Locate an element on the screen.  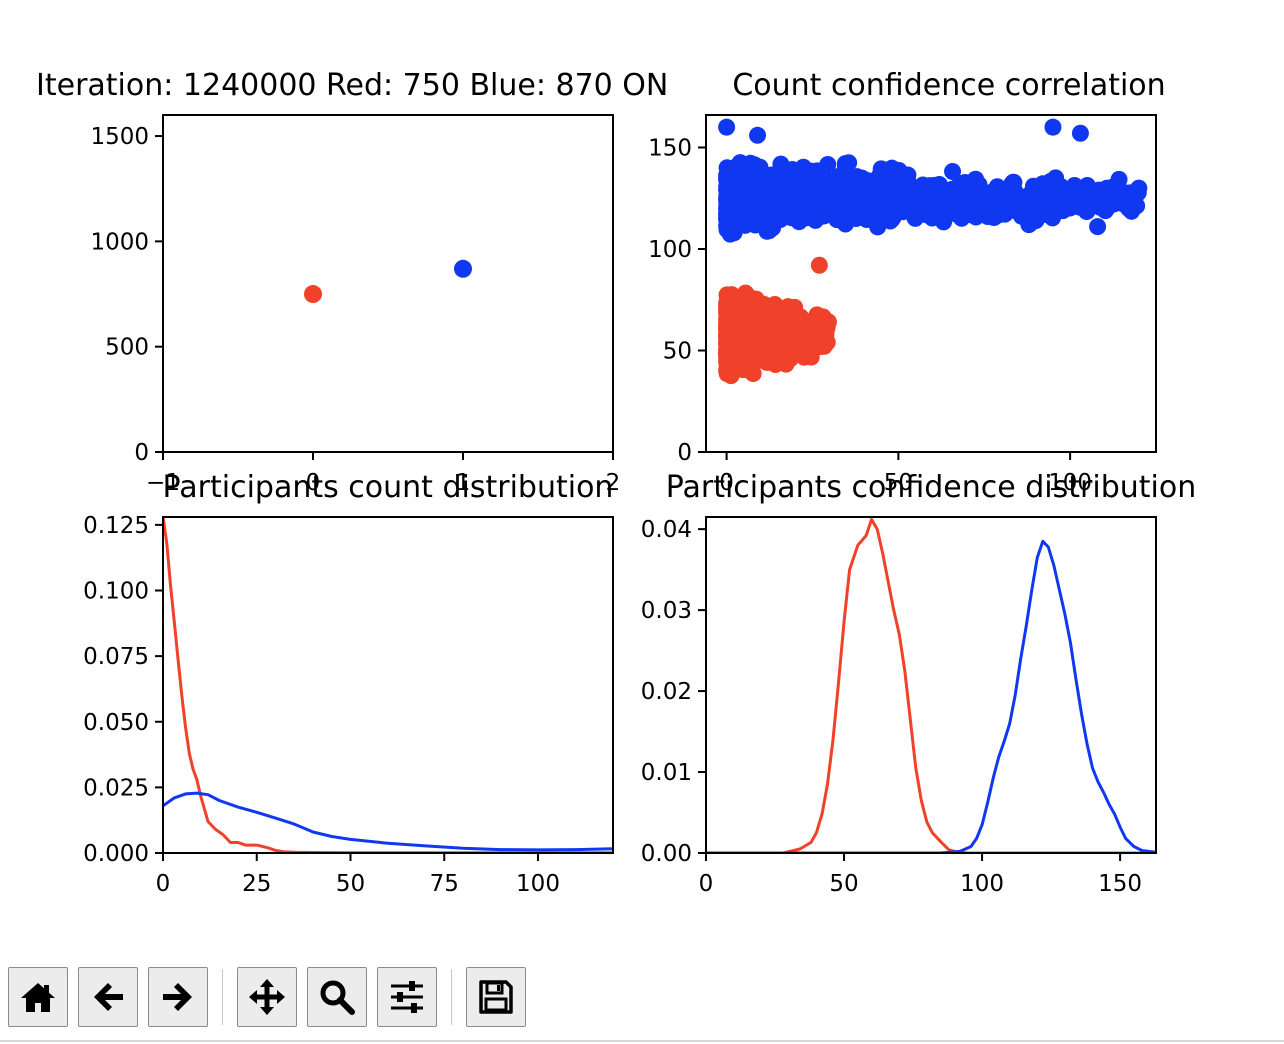
x-tick-label: 1 is located at coordinates (463, 483).